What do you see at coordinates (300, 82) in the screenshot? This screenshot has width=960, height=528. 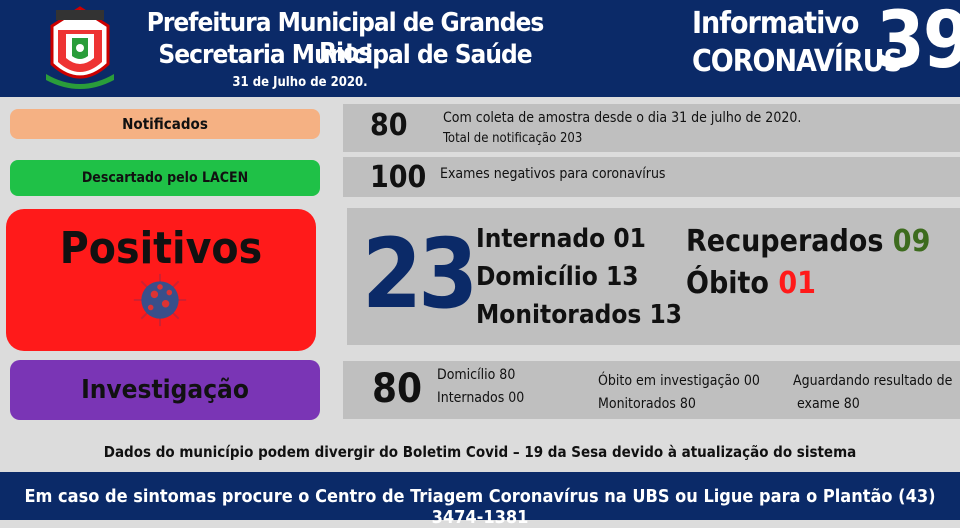 I see `bulletin-date: 31 de Julho de 2020.` at bounding box center [300, 82].